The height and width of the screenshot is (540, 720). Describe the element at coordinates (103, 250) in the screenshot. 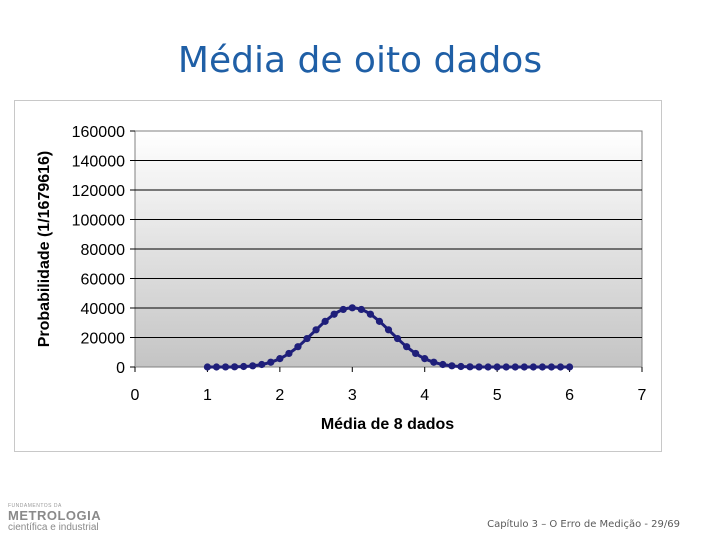

I see `y-tick-label: 80000` at that location.